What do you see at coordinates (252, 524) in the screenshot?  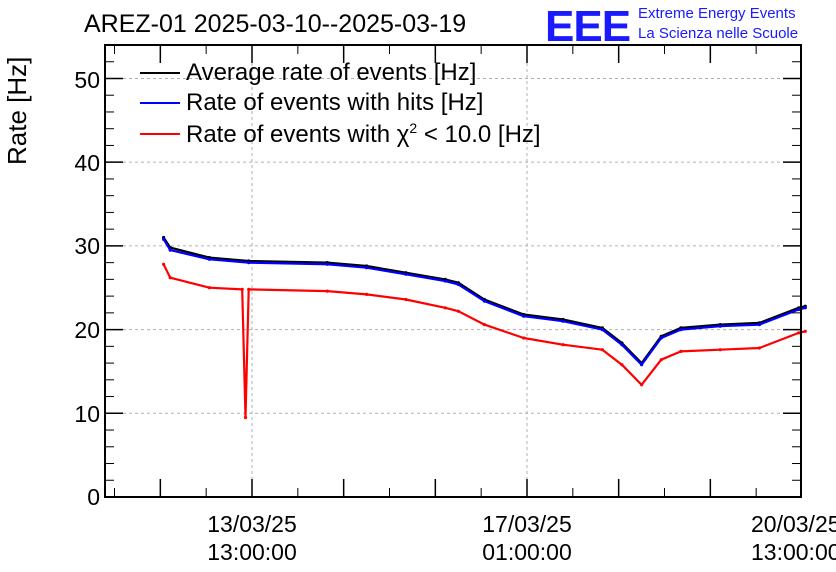 I see `x-tick-date: 13/03/25` at bounding box center [252, 524].